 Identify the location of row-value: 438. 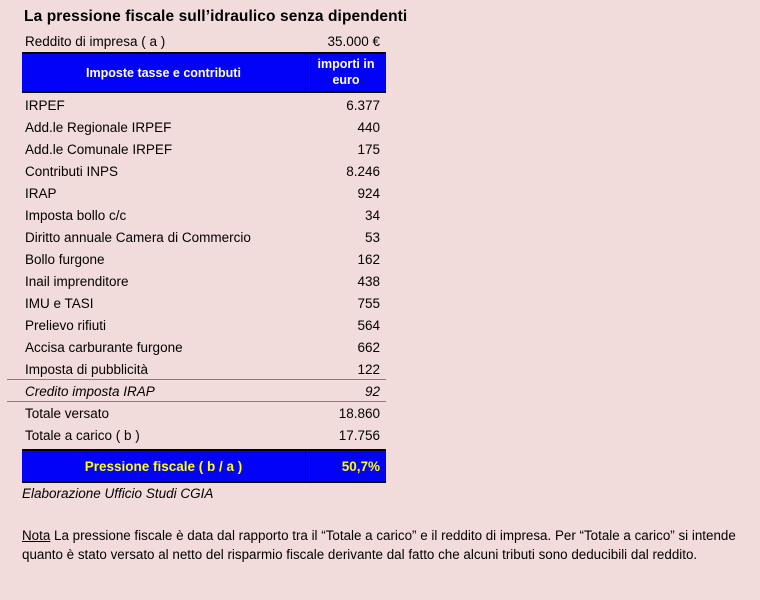
(368, 281).